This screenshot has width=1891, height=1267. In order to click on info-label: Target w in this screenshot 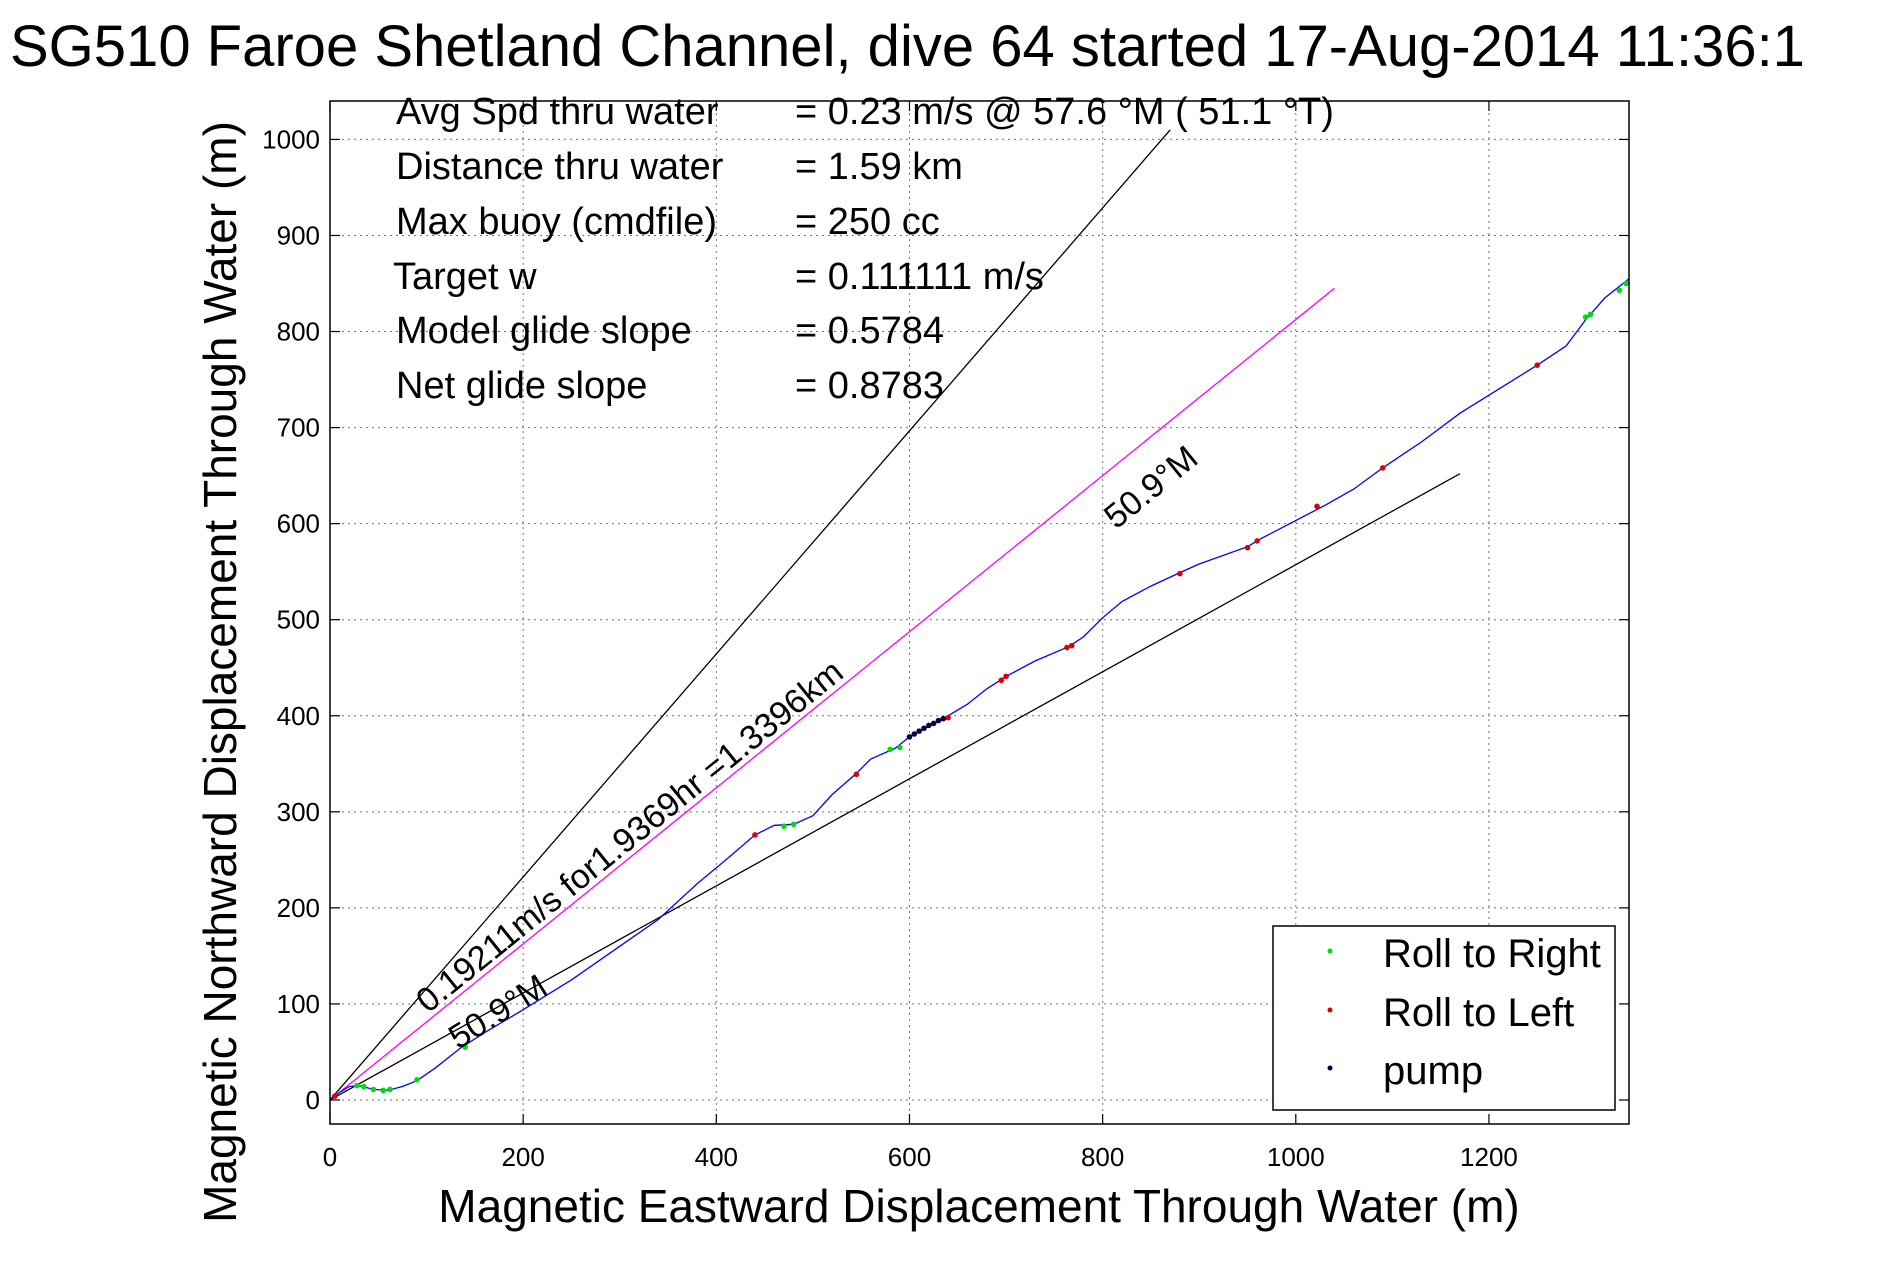, I will do `click(465, 277)`.